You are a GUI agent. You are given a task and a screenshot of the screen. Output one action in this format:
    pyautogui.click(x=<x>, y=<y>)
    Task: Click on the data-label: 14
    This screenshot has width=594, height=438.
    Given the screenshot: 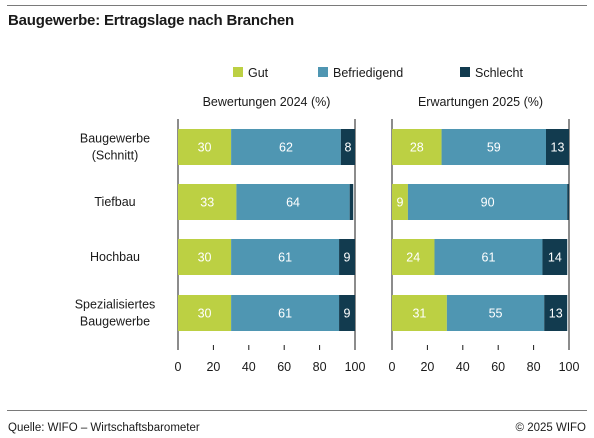 What is the action you would take?
    pyautogui.click(x=555, y=258)
    